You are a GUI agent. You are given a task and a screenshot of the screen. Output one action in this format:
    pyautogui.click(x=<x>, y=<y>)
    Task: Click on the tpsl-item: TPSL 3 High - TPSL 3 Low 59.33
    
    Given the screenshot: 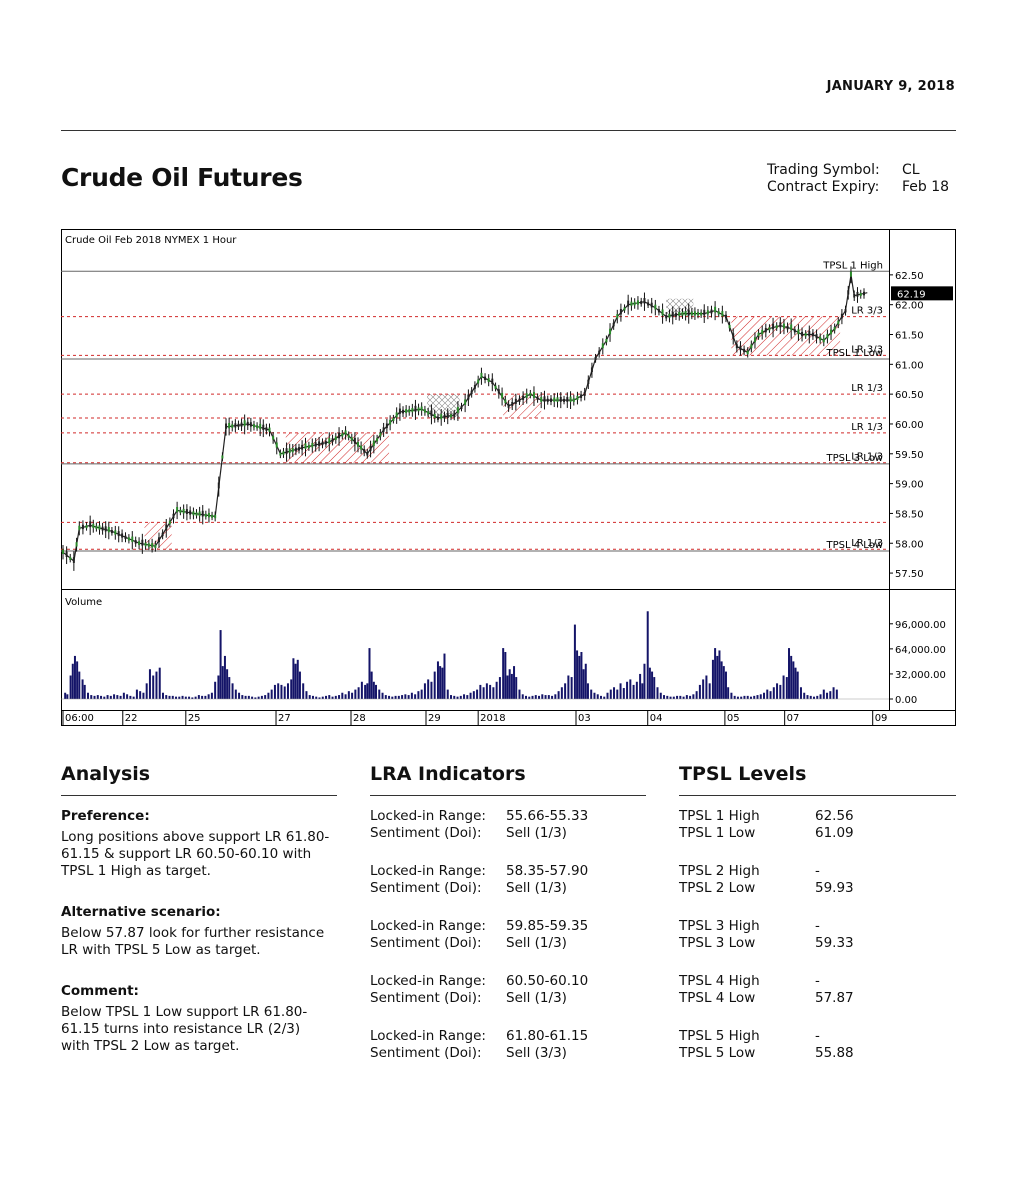 What is the action you would take?
    pyautogui.click(x=817, y=935)
    